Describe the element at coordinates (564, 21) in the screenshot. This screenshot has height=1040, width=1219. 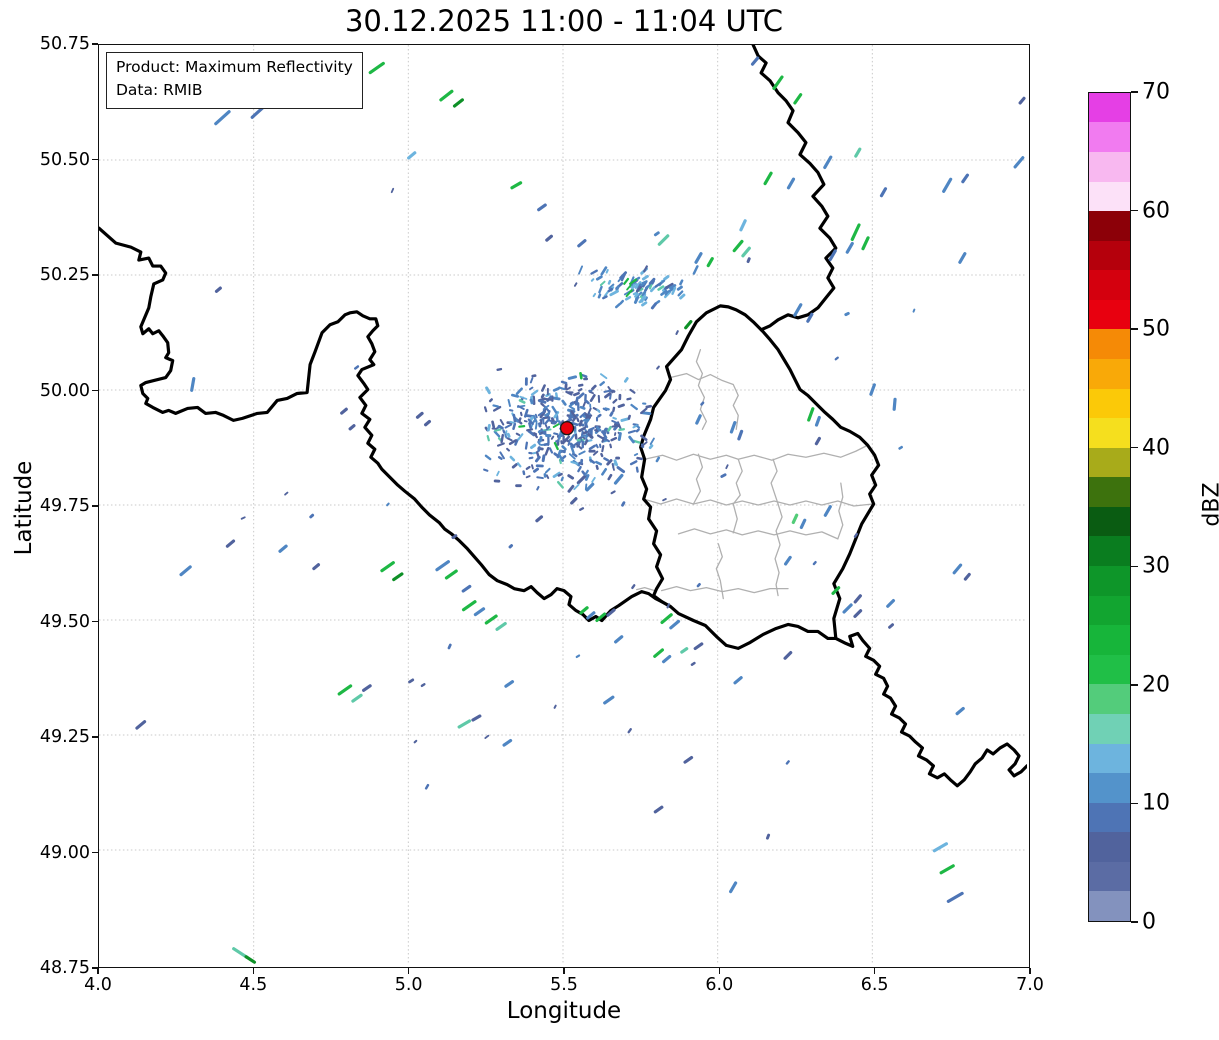
I see `chart-title: 30.12.2025 11:00 - 11:04 UTC` at that location.